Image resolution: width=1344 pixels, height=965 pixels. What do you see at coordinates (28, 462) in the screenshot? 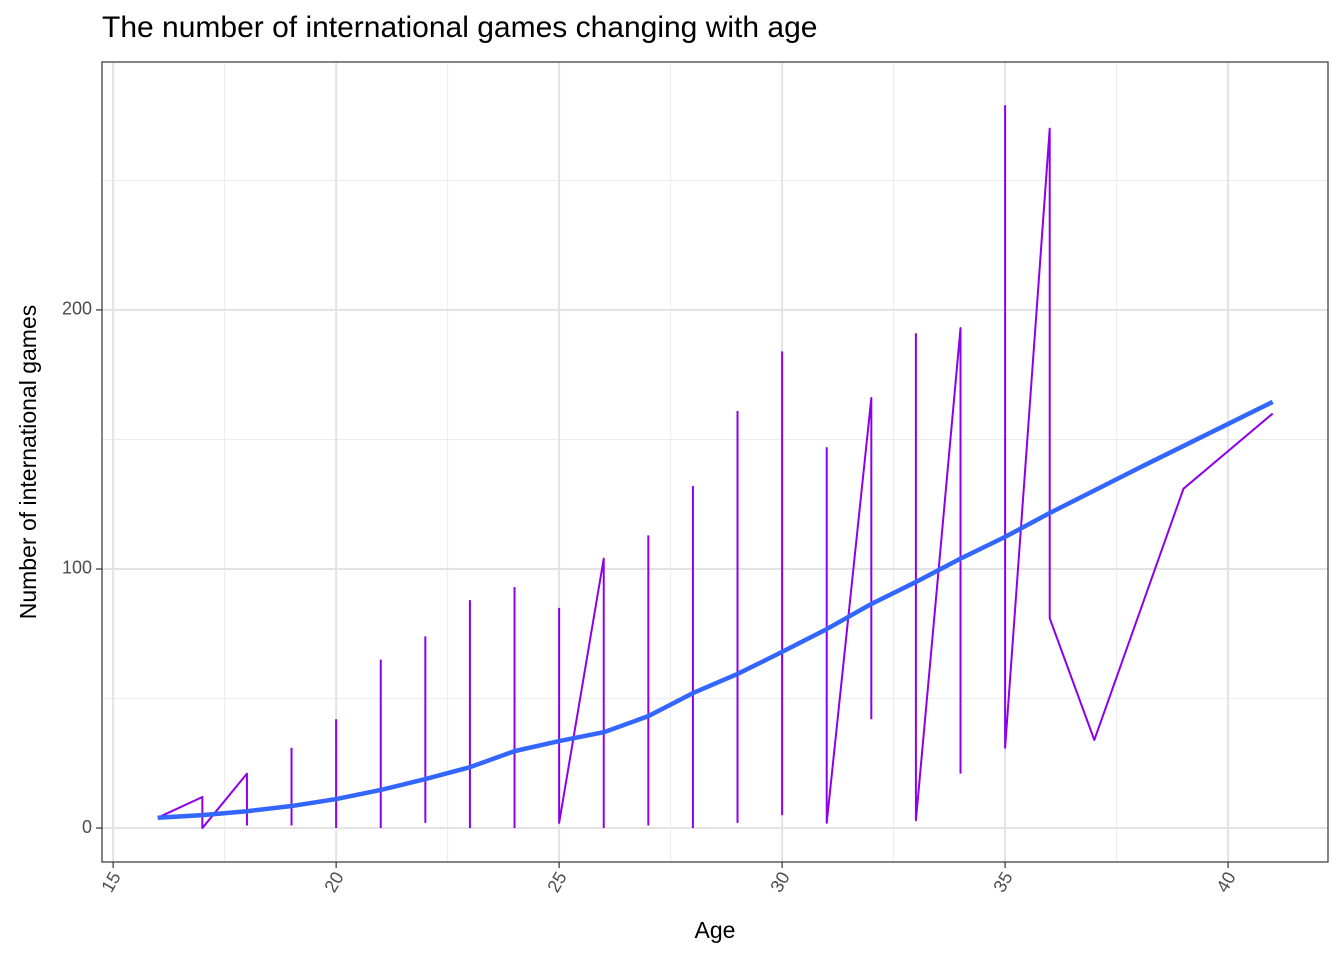
I see `y-axis-label: Number of international games` at bounding box center [28, 462].